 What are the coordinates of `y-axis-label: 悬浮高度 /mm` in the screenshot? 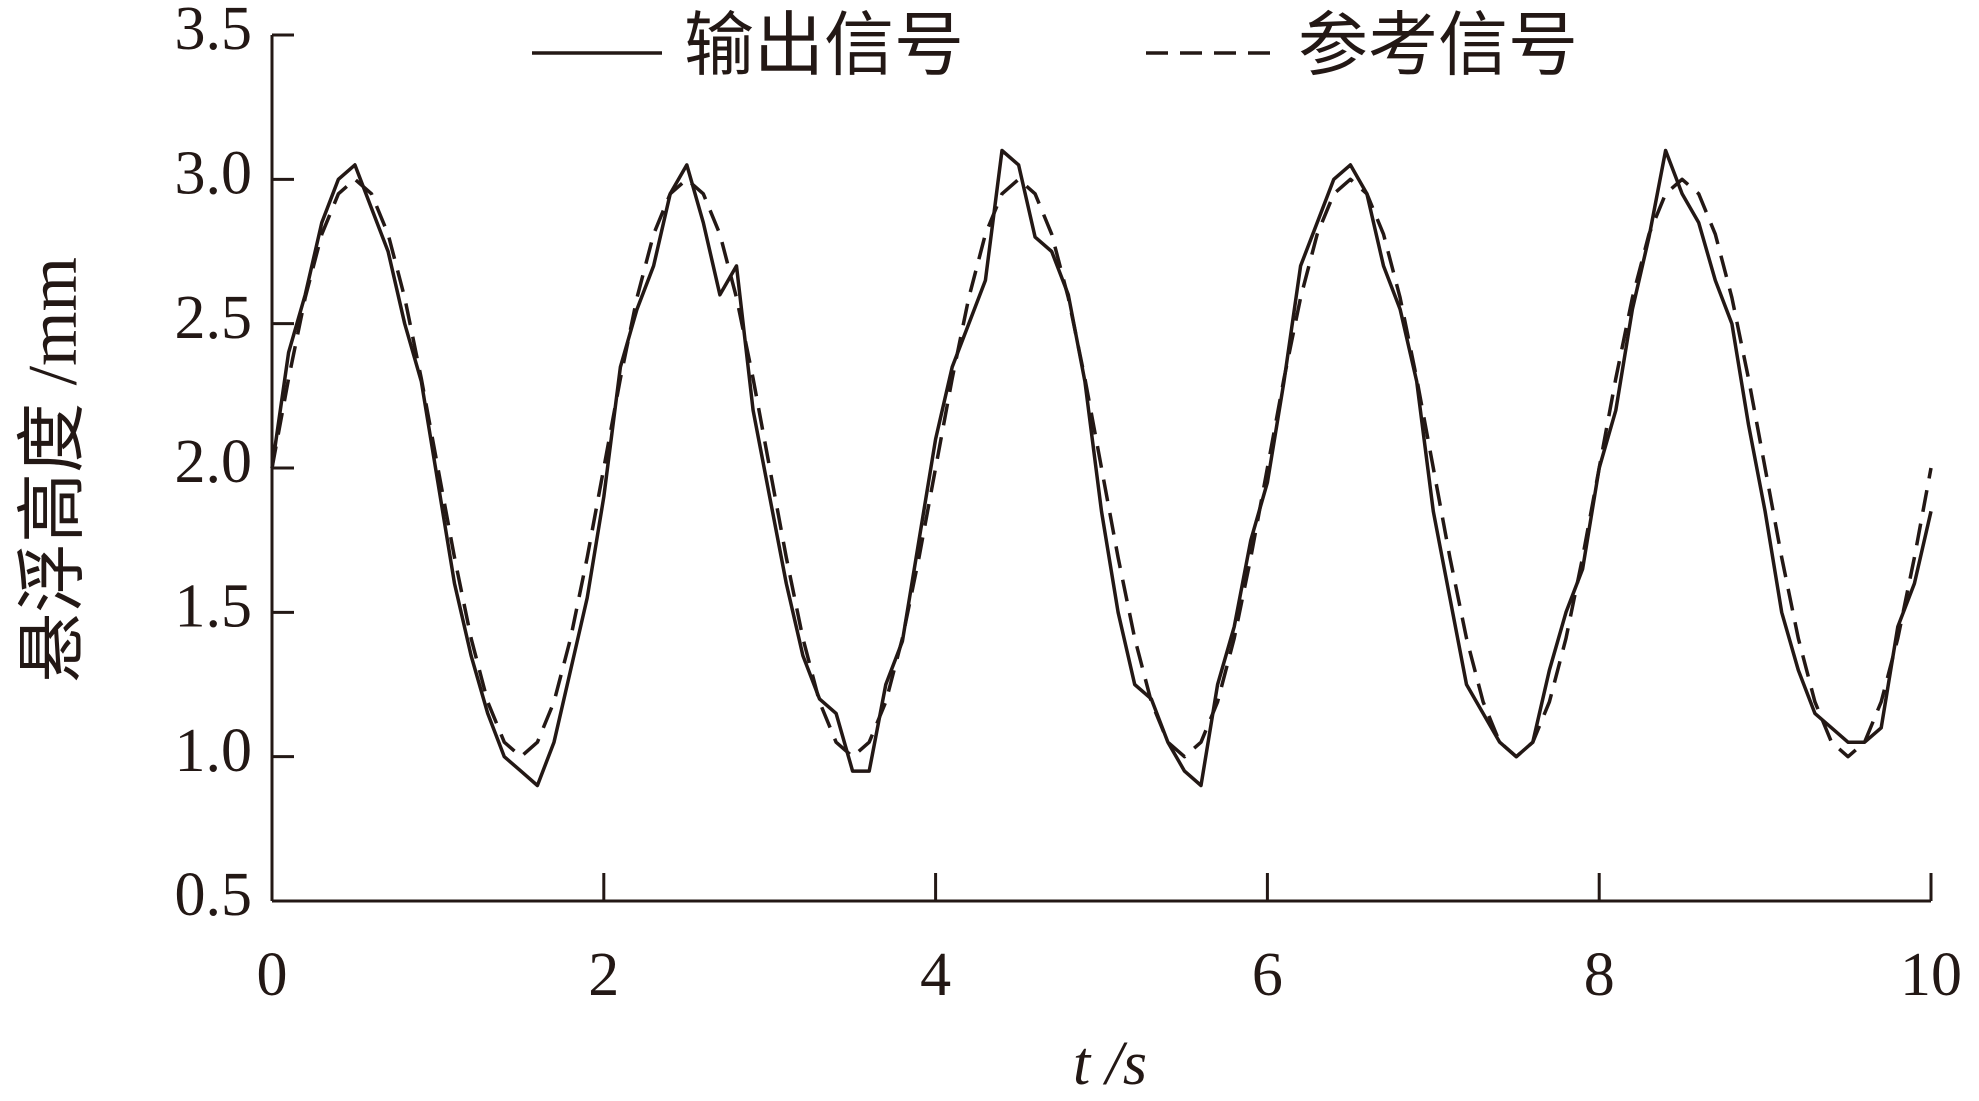 It's located at (53, 470).